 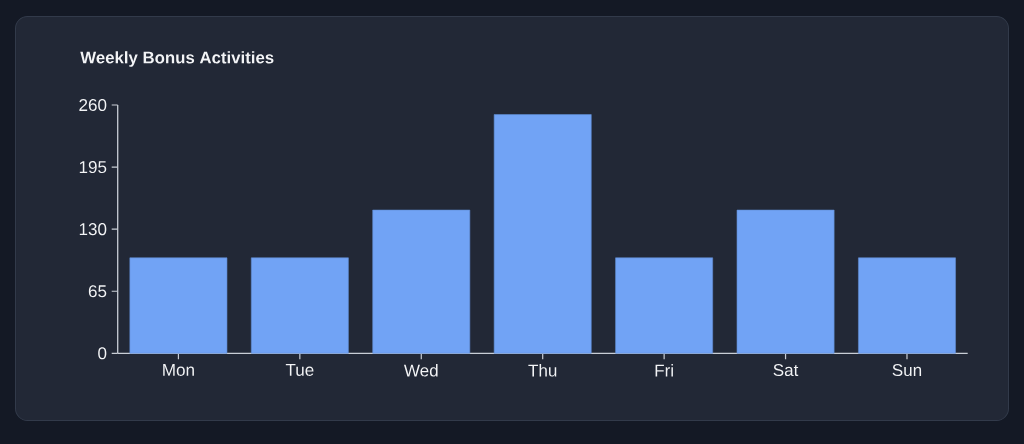 I want to click on chart-title: Weekly Bonus Activities, so click(x=177, y=59).